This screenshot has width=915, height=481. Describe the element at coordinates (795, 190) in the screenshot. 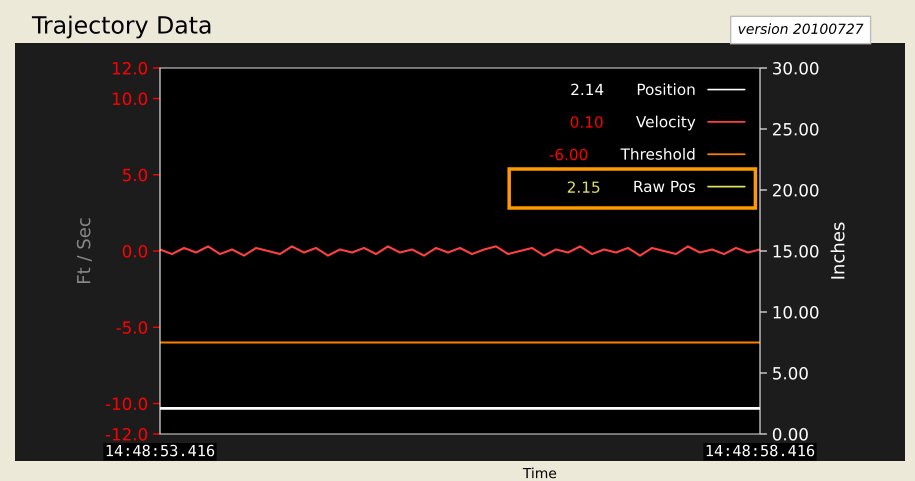

I see `y2-tick-label: 20.00` at that location.